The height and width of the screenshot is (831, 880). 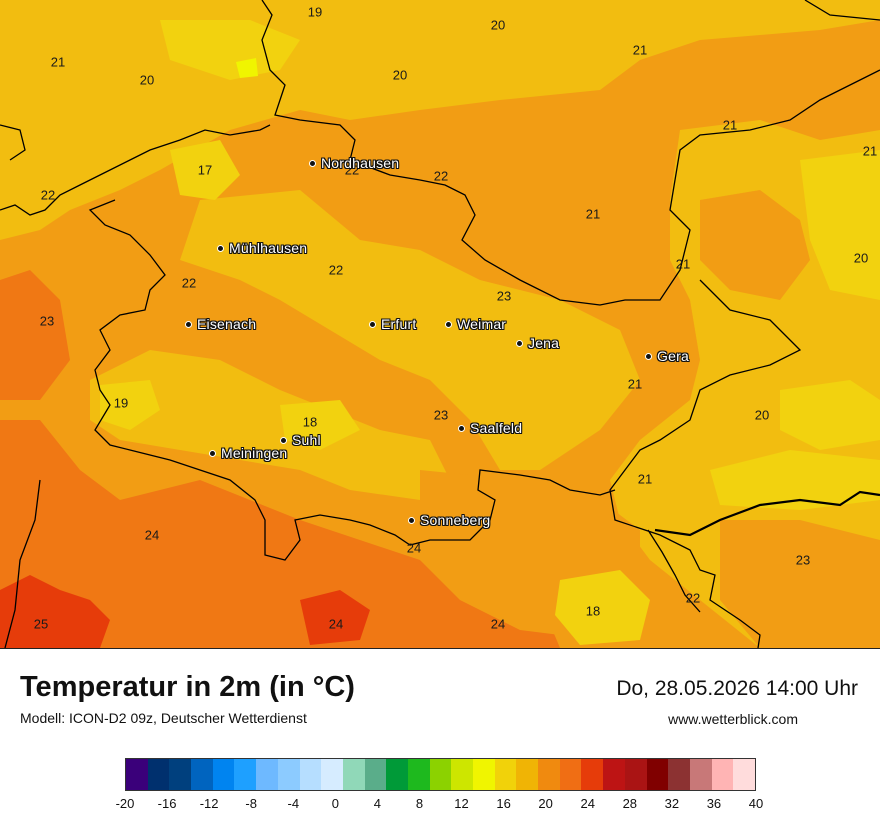 I want to click on field-20-se, so click(x=795, y=480).